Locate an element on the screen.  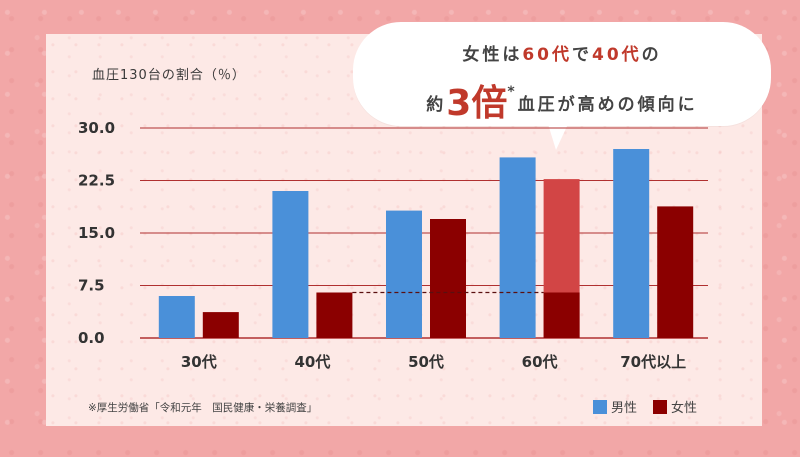
legend-item-female: 女性 is located at coordinates (675, 406).